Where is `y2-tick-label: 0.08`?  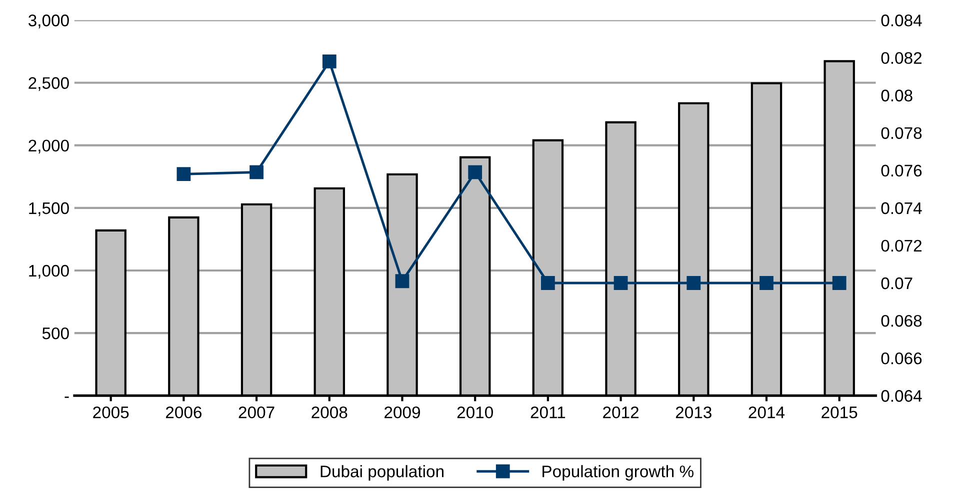 y2-tick-label: 0.08 is located at coordinates (896, 96).